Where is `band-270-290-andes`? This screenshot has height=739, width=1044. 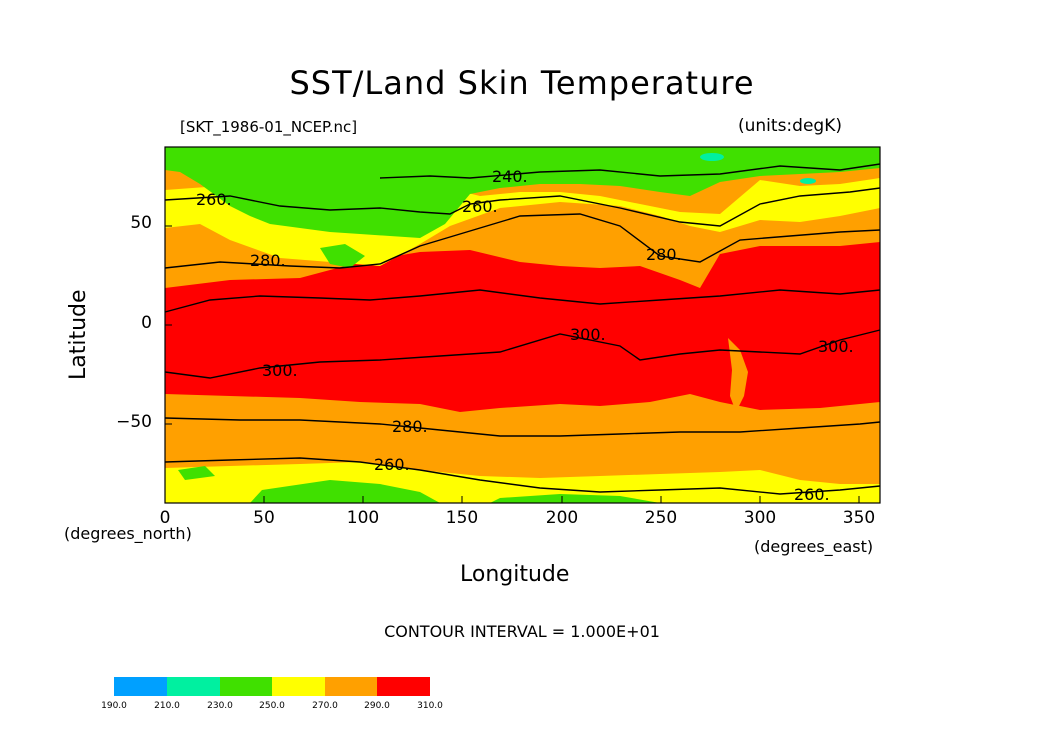
band-270-290-andes is located at coordinates (738, 375).